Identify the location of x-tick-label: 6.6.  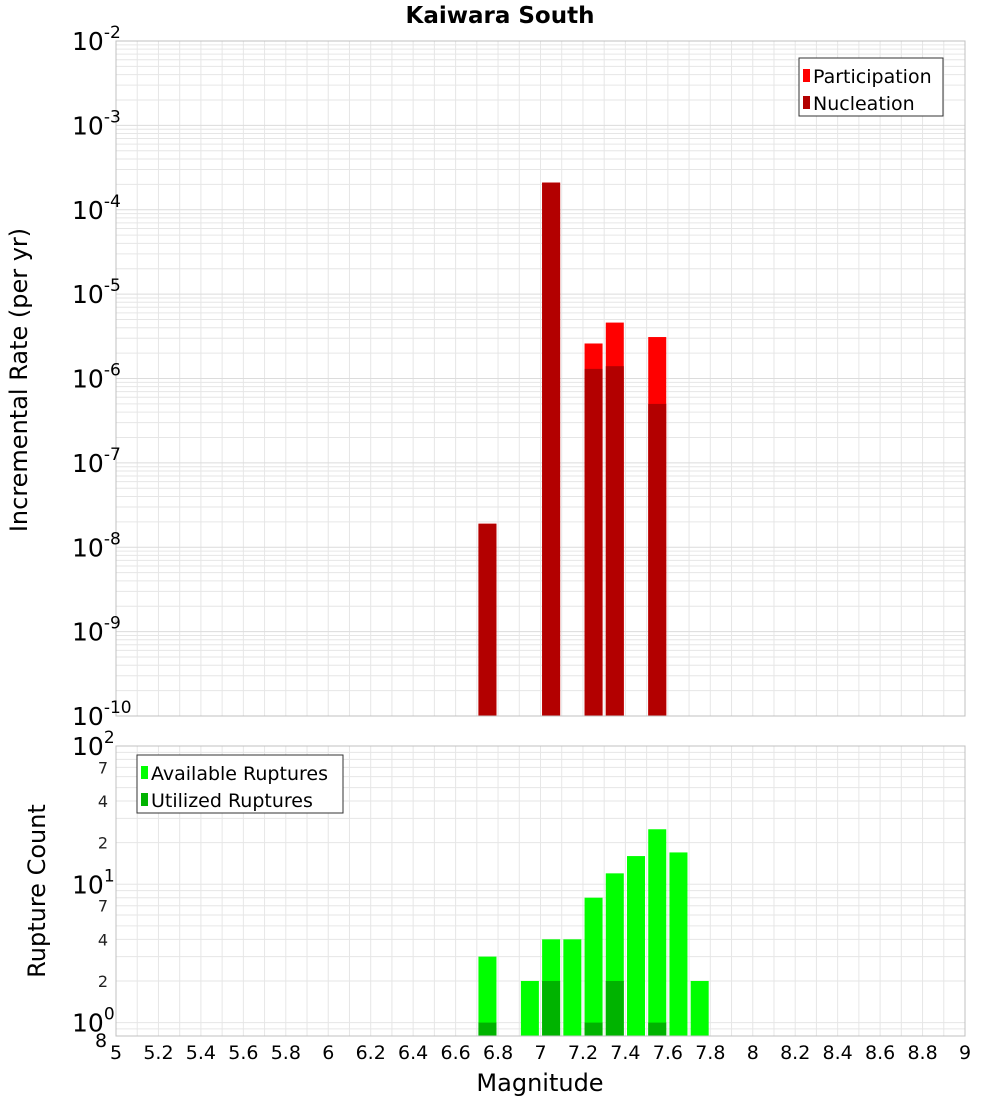
(455, 1053).